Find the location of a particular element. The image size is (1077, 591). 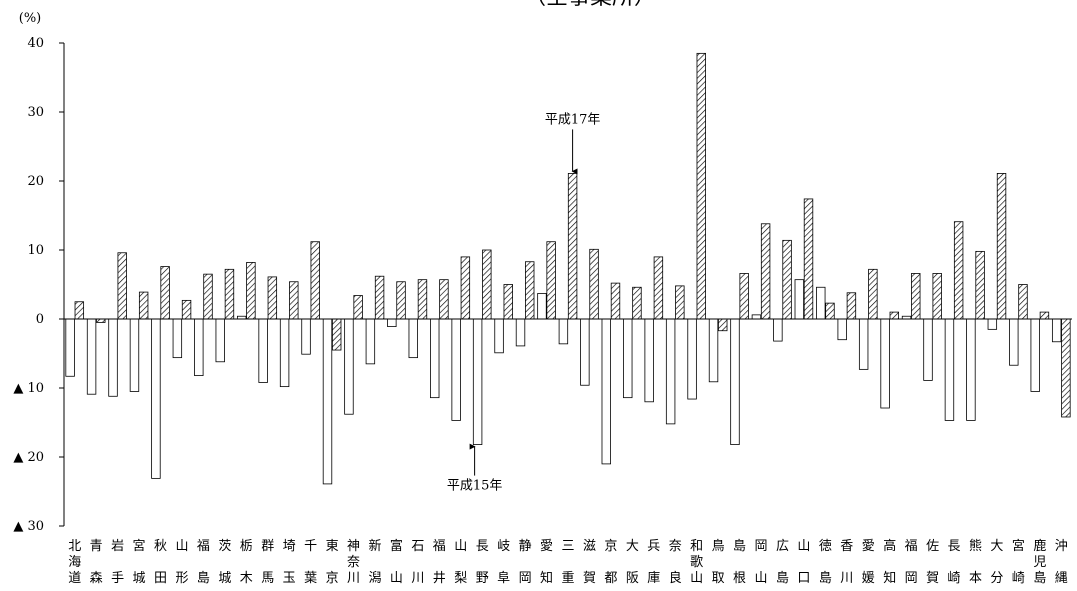

category-label-char: 縄 is located at coordinates (1061, 578).